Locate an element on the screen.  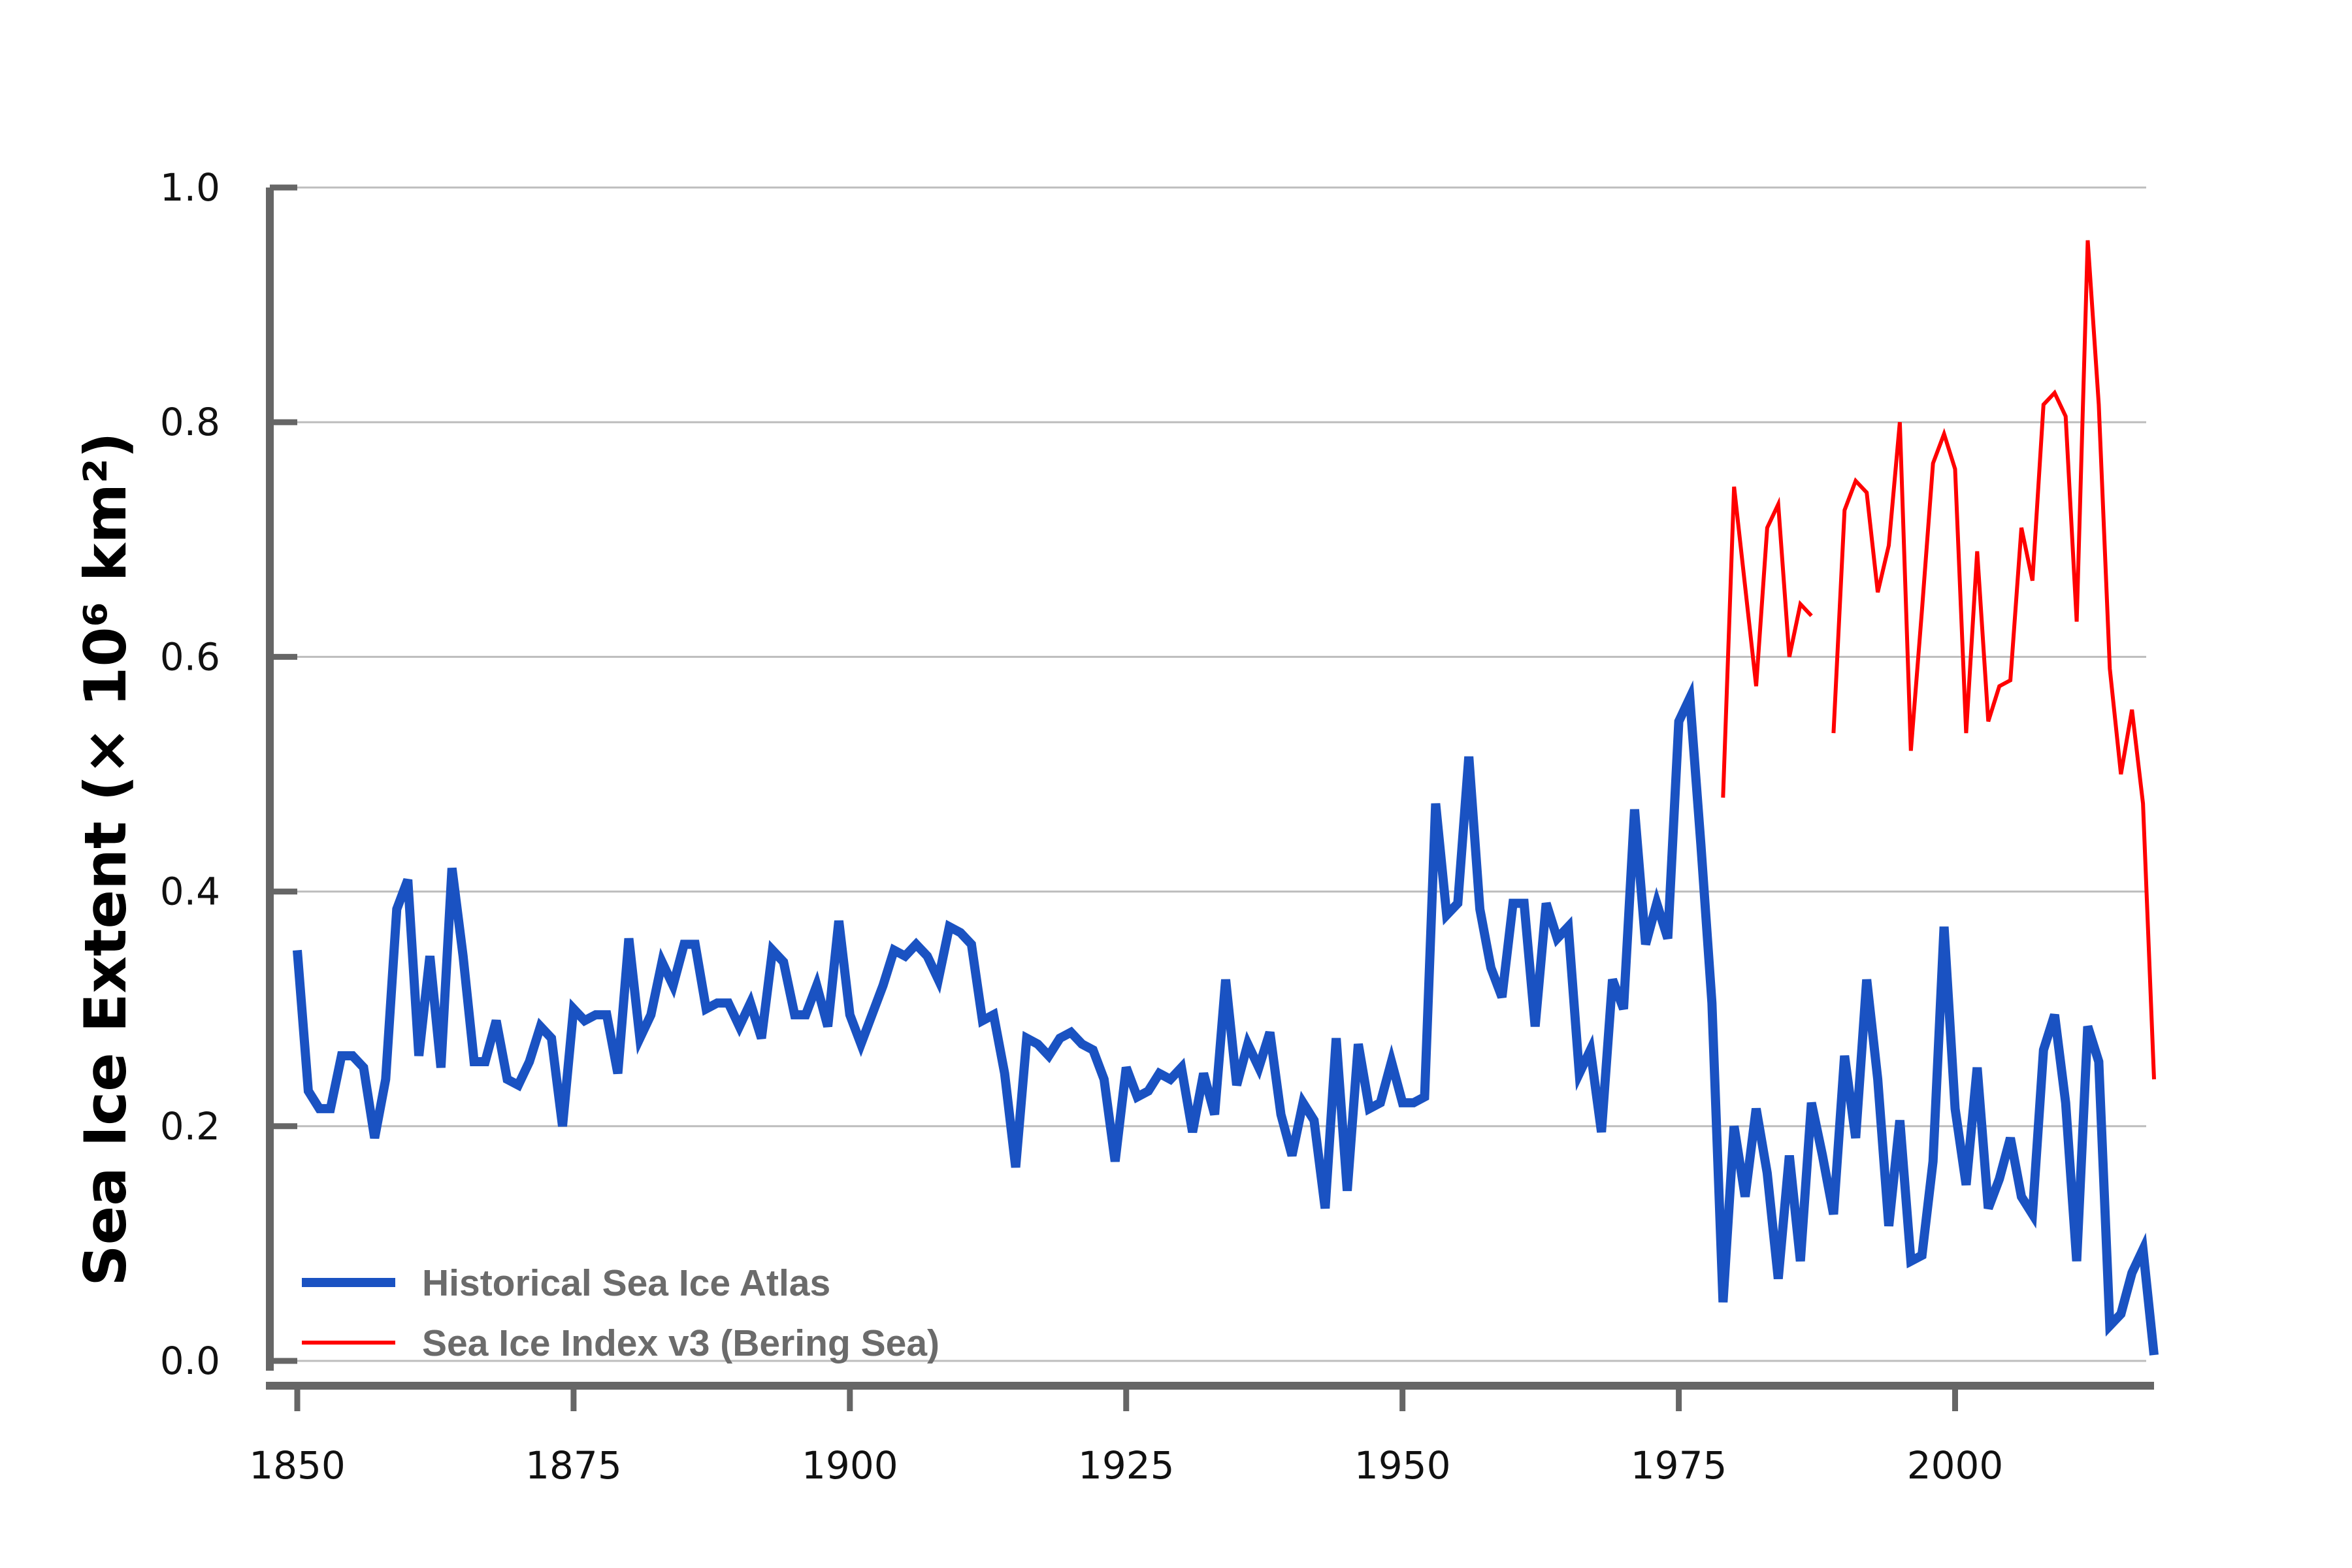
y-ticks: 0.0 0.2 0.4 0.6 0.8 1.0 is located at coordinates (228, 774).